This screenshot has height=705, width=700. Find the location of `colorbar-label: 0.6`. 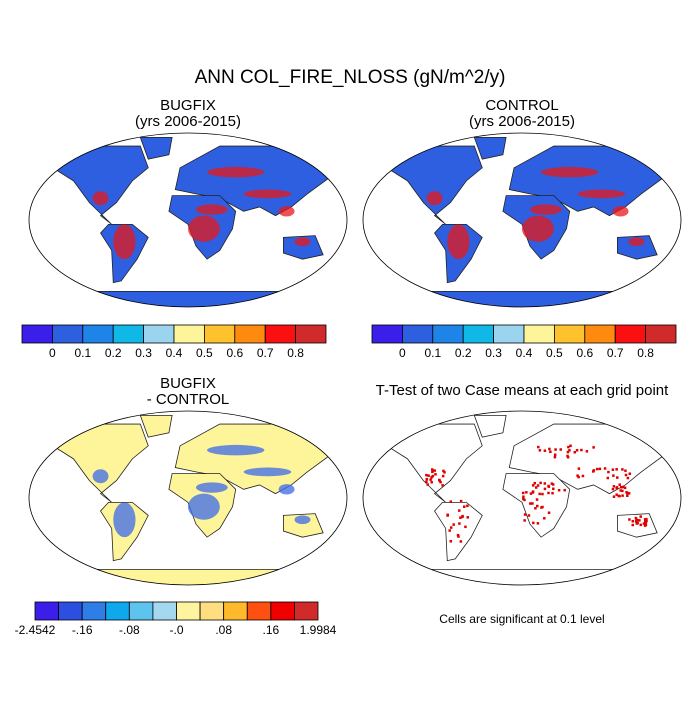

colorbar-label: 0.6 is located at coordinates (584, 353).